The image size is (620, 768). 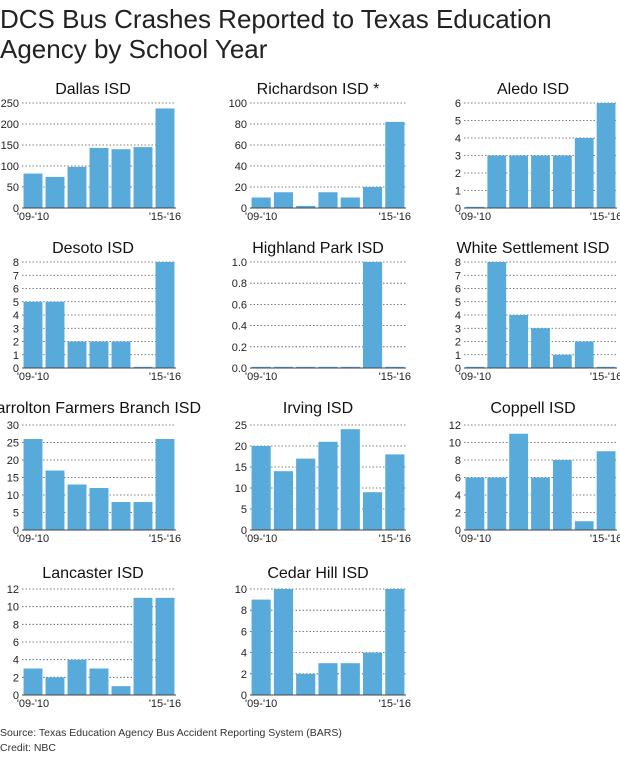 I want to click on chart-aledo-isd-y-tick-label: 5, so click(x=458, y=122).